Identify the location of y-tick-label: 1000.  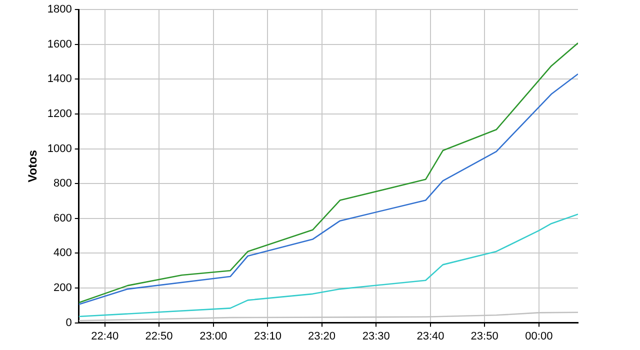
(59, 148).